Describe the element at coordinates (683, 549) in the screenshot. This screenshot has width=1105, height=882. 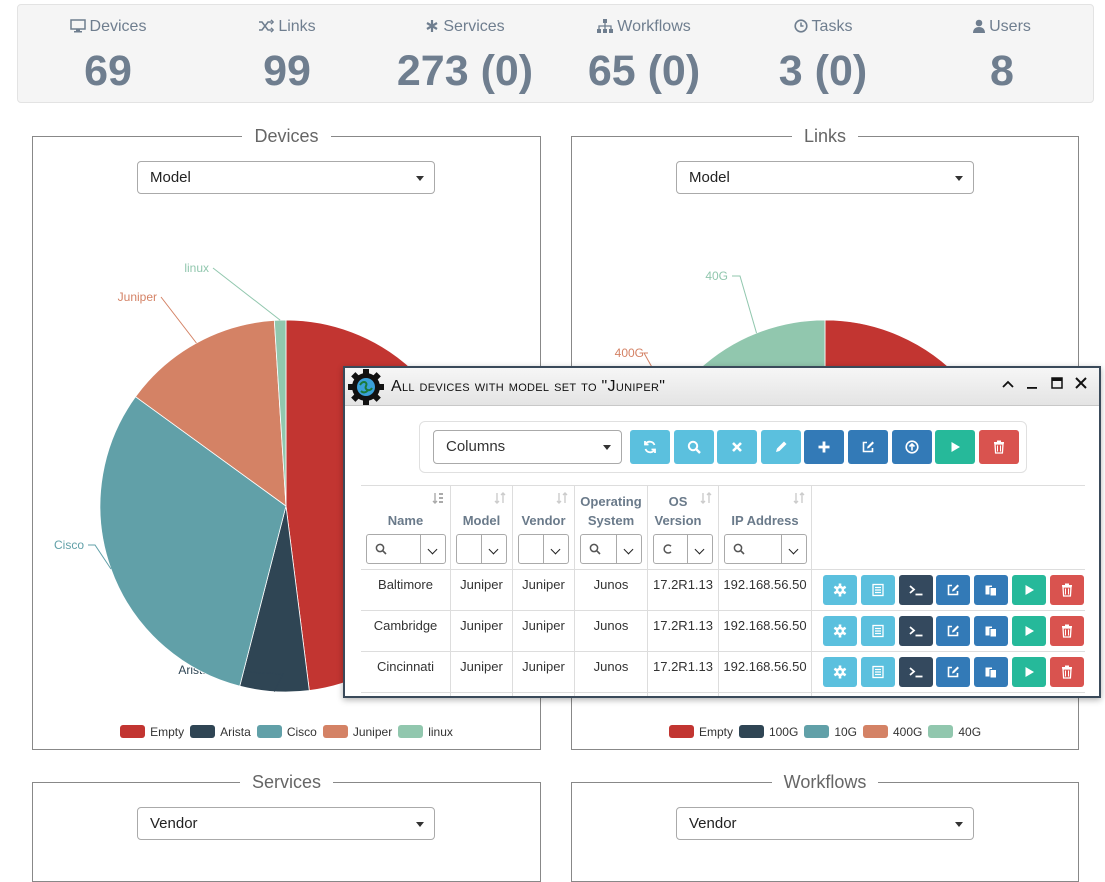
I see `os-version-filter` at that location.